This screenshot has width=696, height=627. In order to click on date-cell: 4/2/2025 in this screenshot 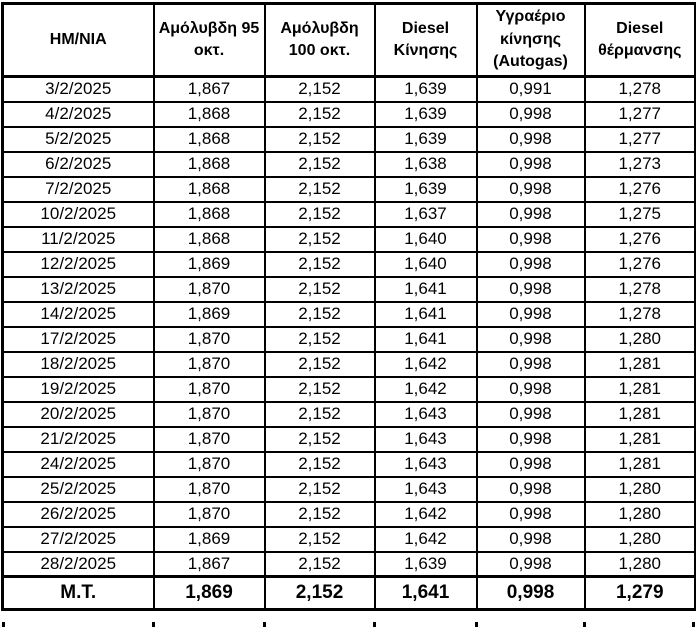, I will do `click(78, 114)`.